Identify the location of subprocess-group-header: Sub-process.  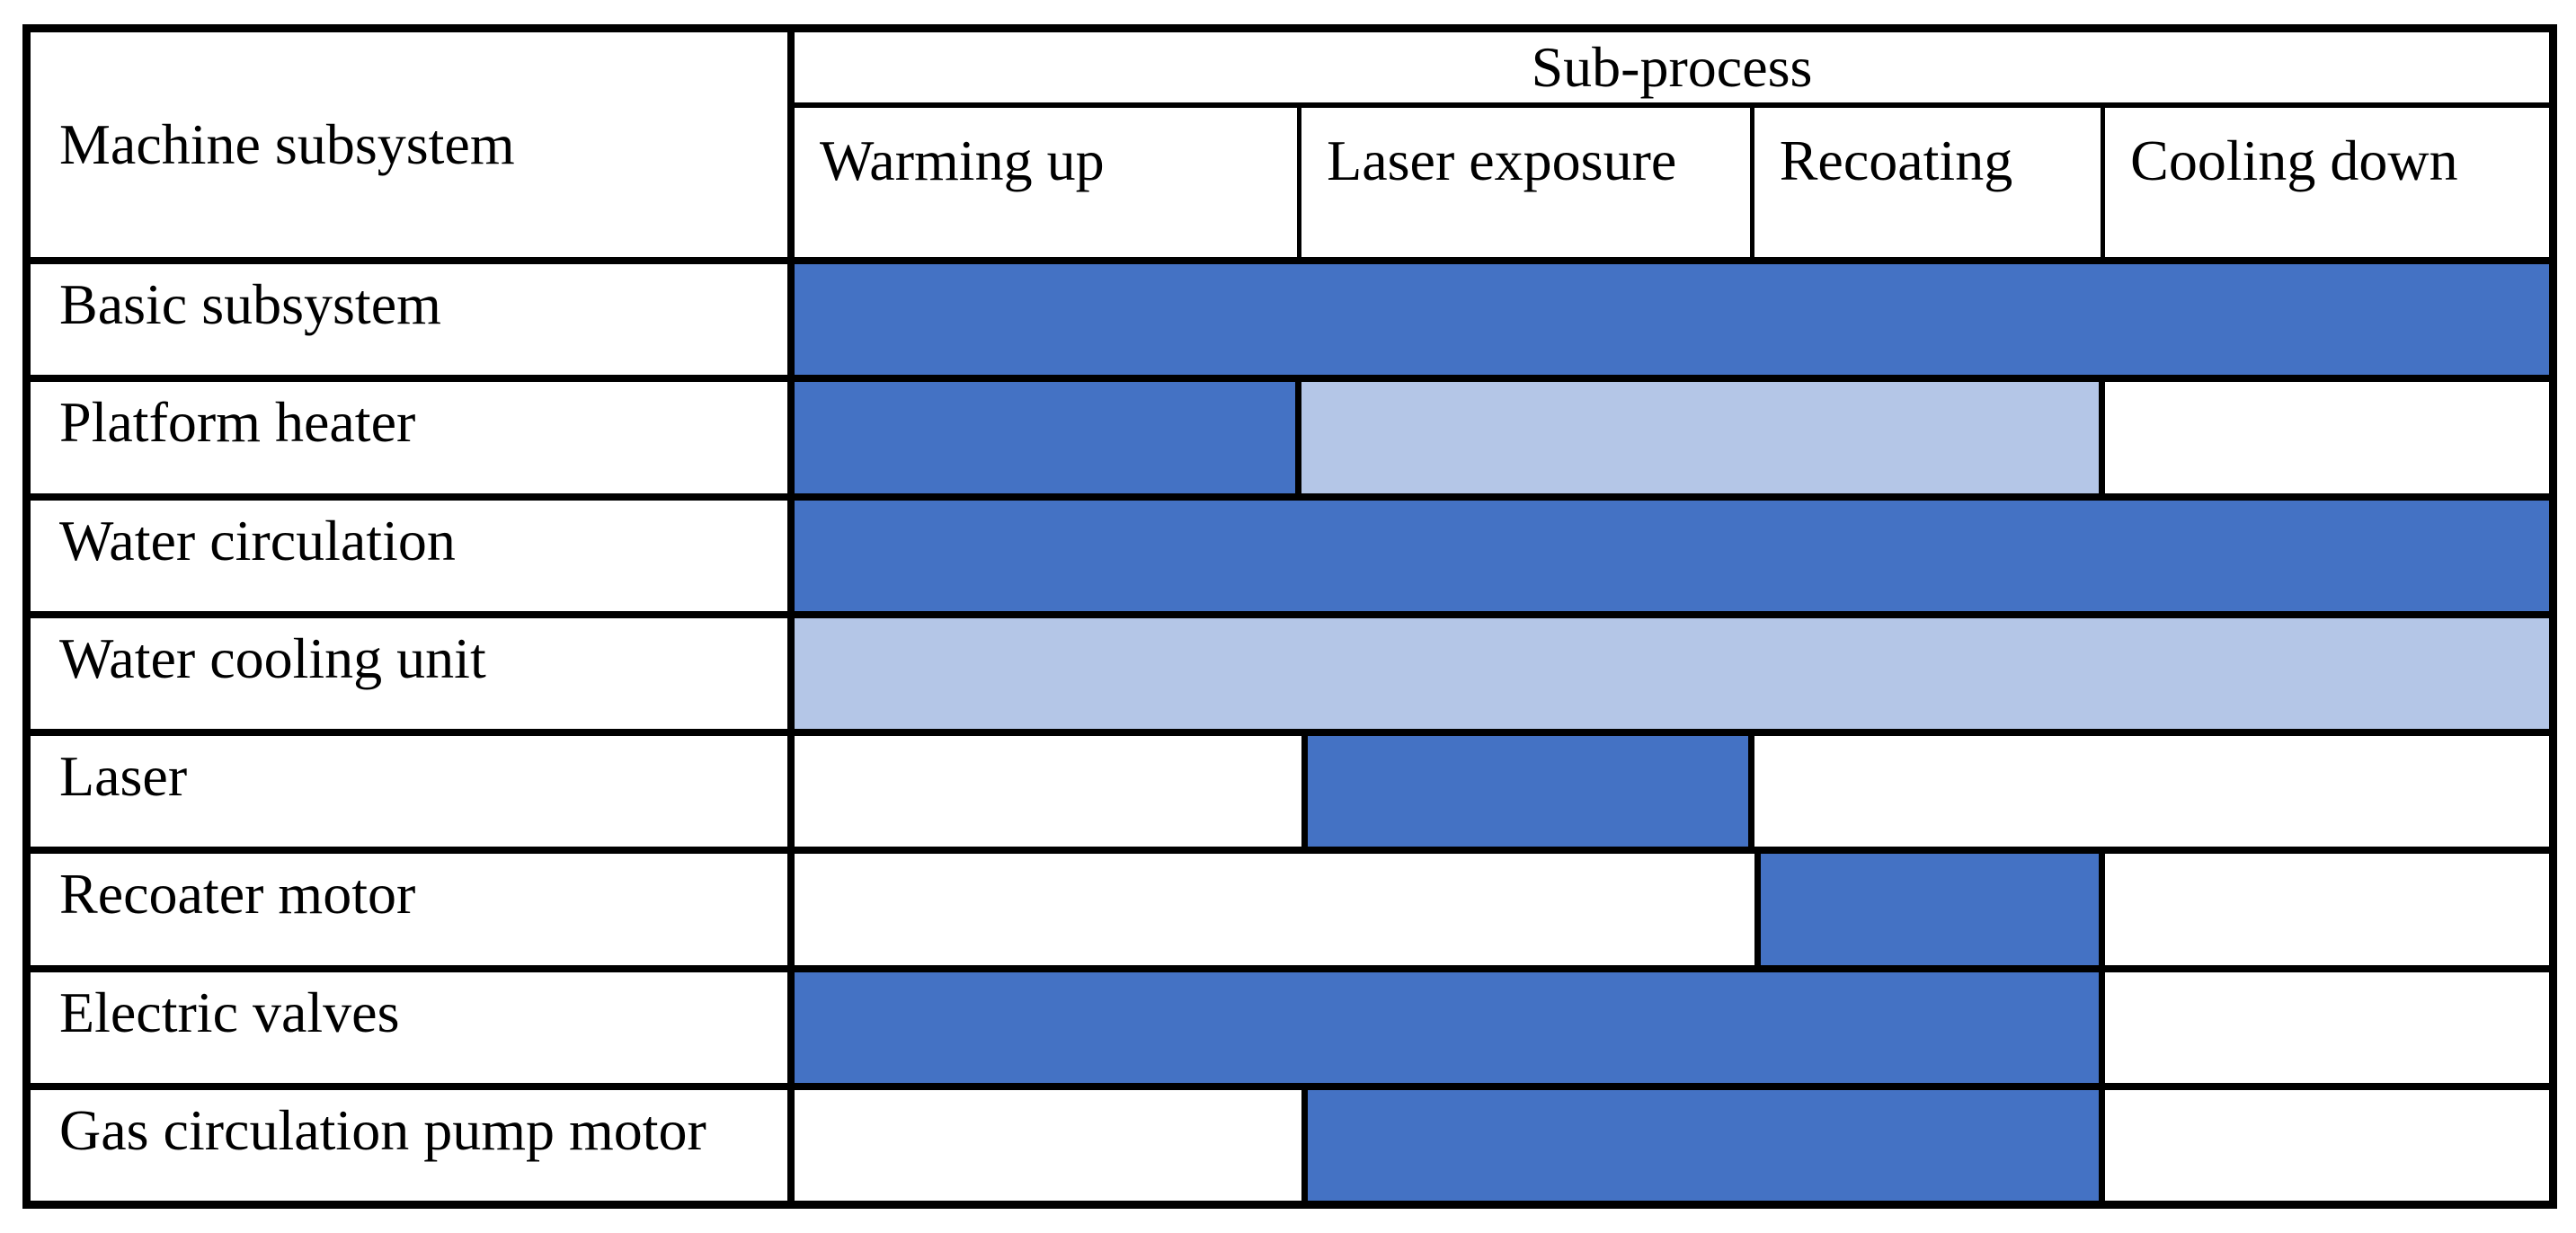
(1672, 70).